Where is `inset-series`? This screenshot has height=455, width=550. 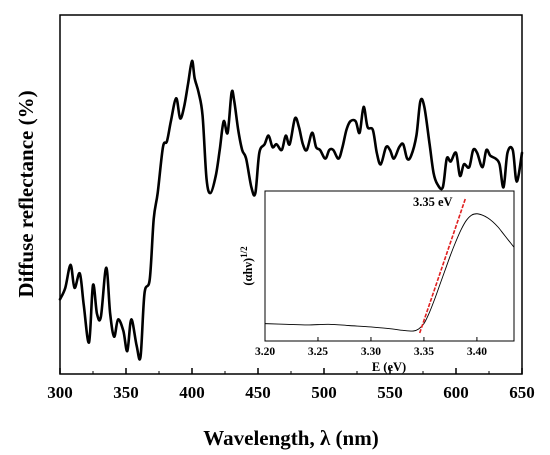
inset-series is located at coordinates (389, 266).